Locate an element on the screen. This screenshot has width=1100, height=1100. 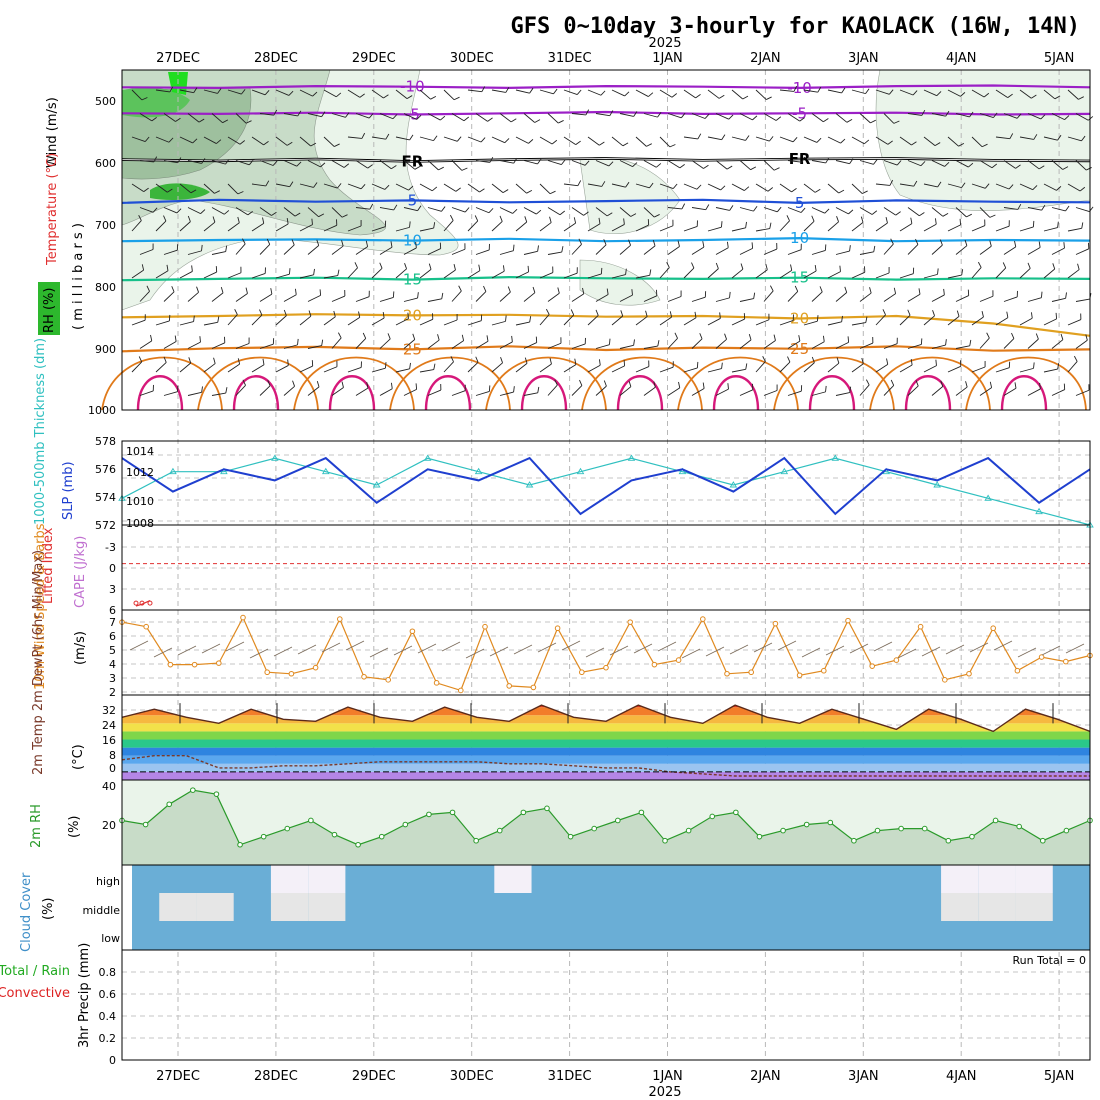
contour-label: -5 is located at coordinates (799, 113).